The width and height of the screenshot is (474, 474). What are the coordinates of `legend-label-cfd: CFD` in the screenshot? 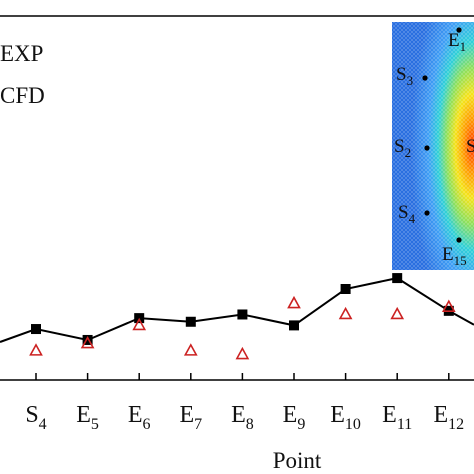 It's located at (22, 95).